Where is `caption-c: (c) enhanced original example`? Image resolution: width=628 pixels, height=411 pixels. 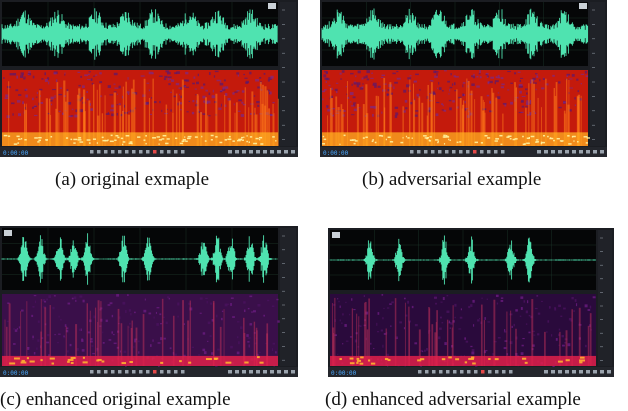 caption-c: (c) enhanced original example is located at coordinates (115, 399).